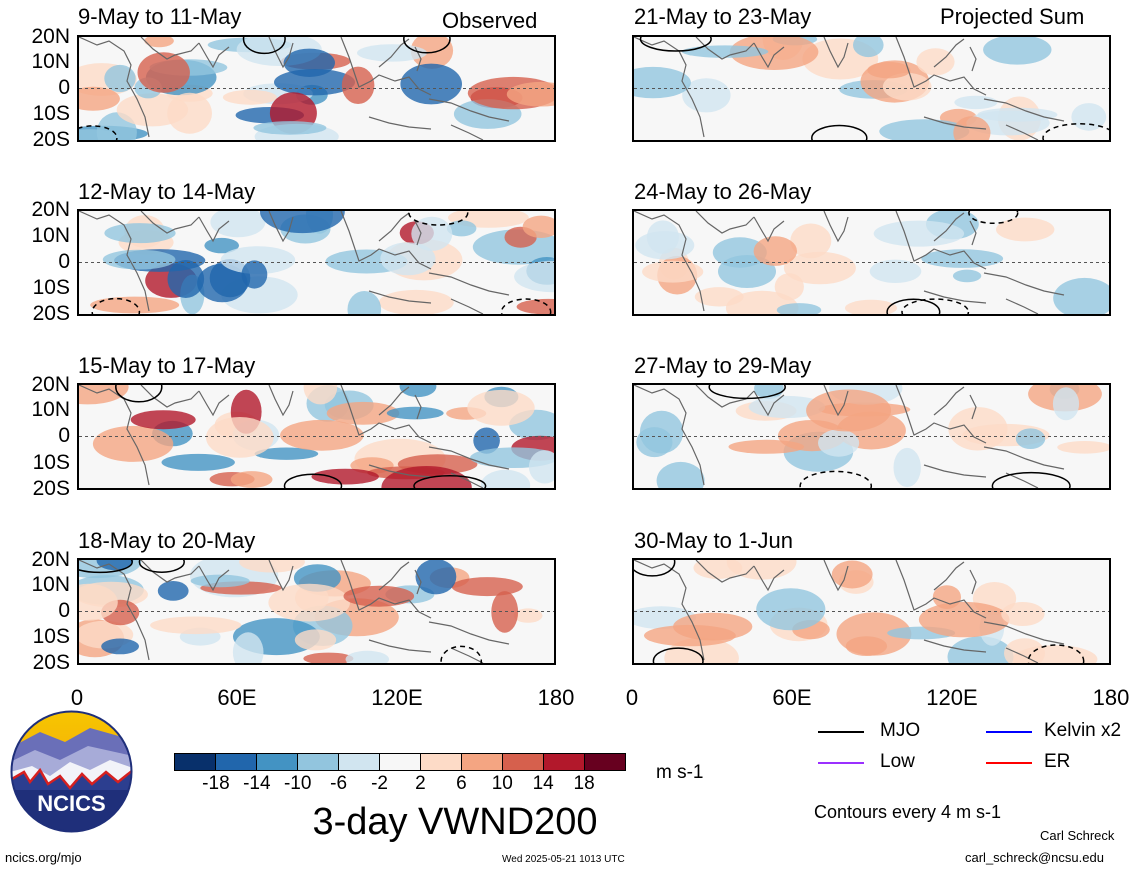 The width and height of the screenshot is (1135, 872). I want to click on colorbar-tick-label: -18, so click(216, 783).